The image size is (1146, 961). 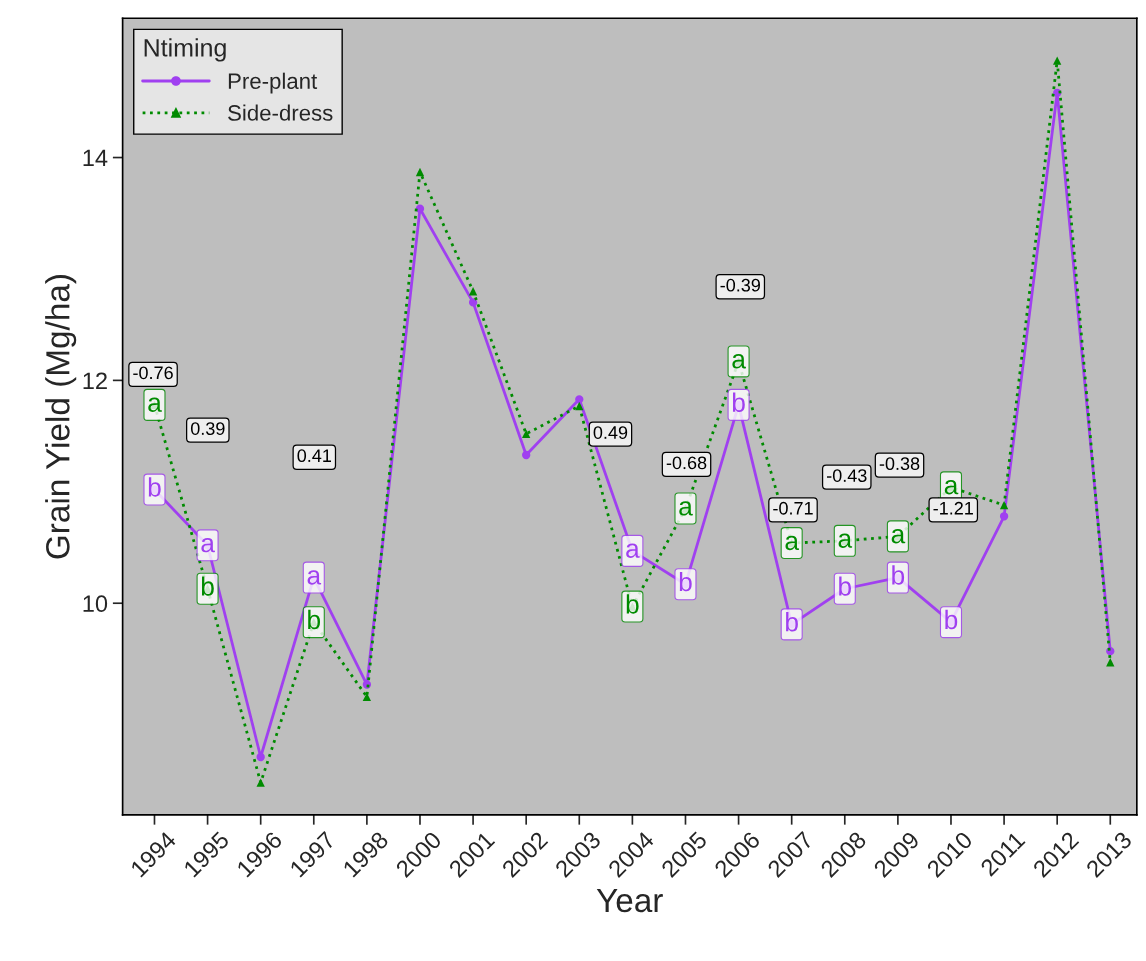 I want to click on annotation: -0.43, so click(x=846, y=475).